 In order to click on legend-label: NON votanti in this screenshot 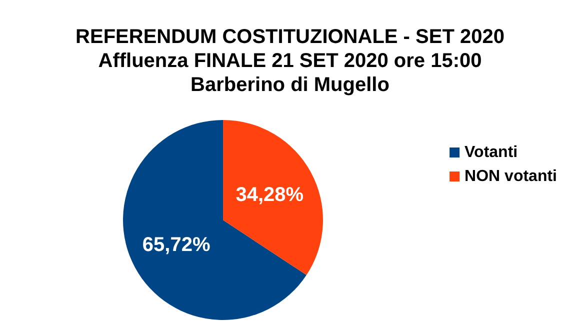, I will do `click(511, 176)`.